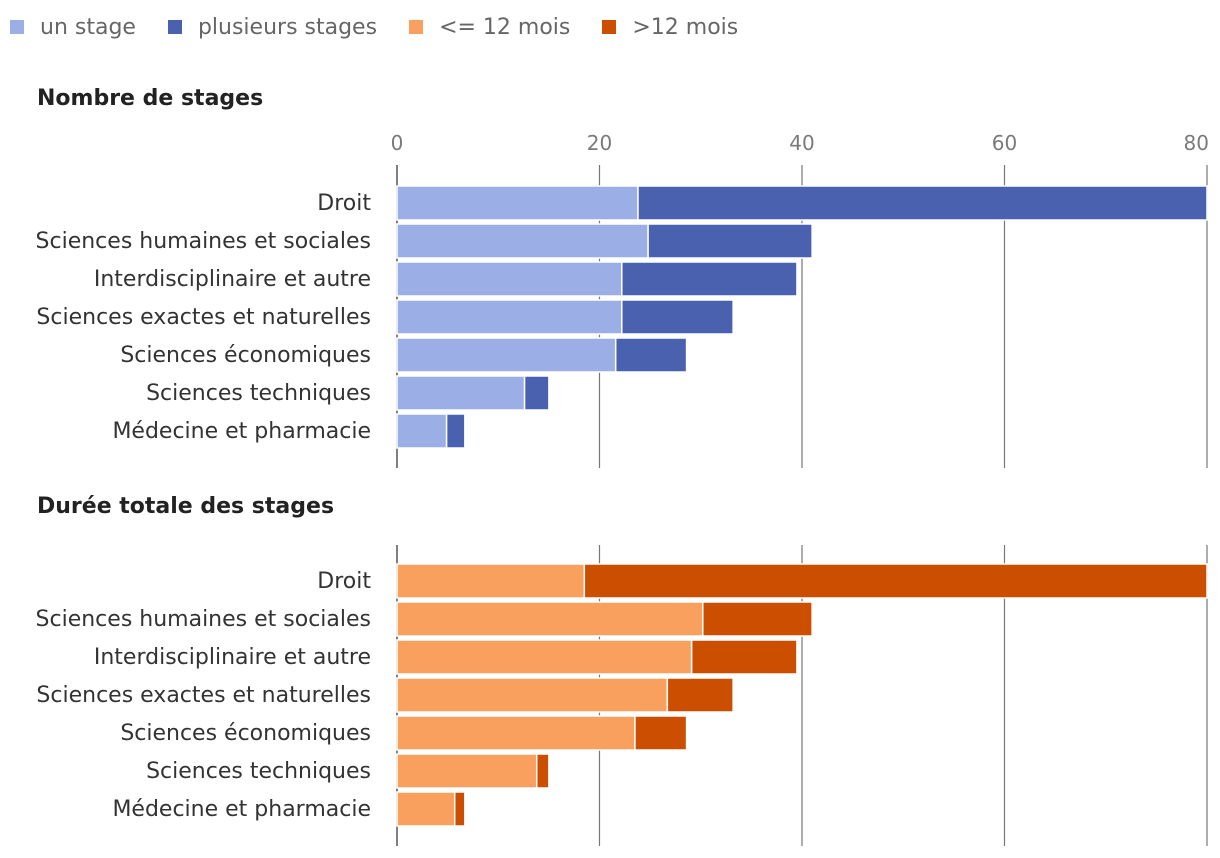  I want to click on legend-label: >12 mois, so click(685, 27).